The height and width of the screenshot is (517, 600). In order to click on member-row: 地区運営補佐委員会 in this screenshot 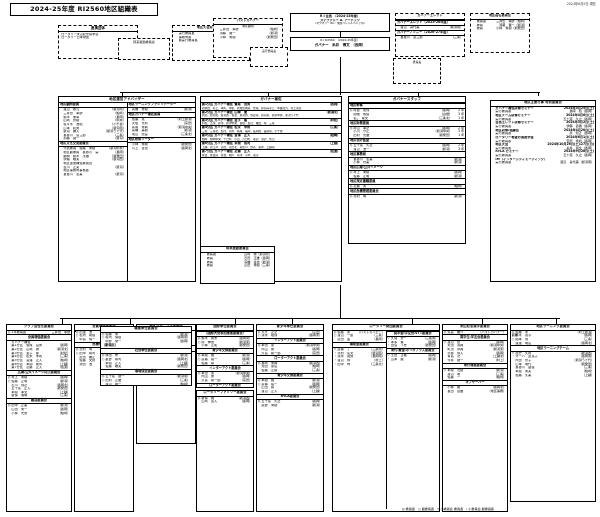, I will do `click(93, 164)`.